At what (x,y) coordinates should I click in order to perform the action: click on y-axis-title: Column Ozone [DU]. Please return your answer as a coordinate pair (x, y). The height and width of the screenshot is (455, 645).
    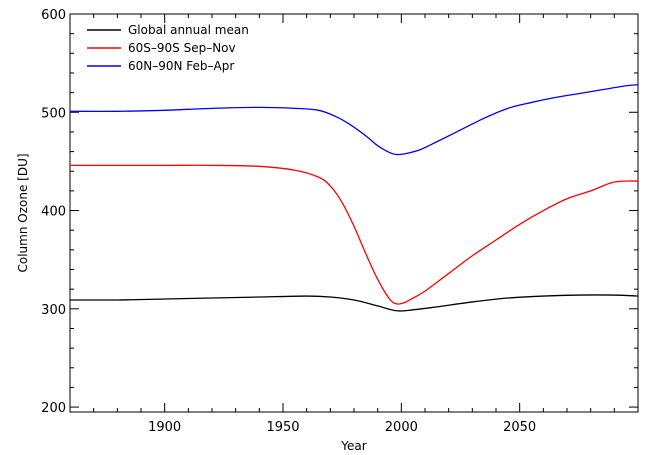
    Looking at the image, I should click on (23, 212).